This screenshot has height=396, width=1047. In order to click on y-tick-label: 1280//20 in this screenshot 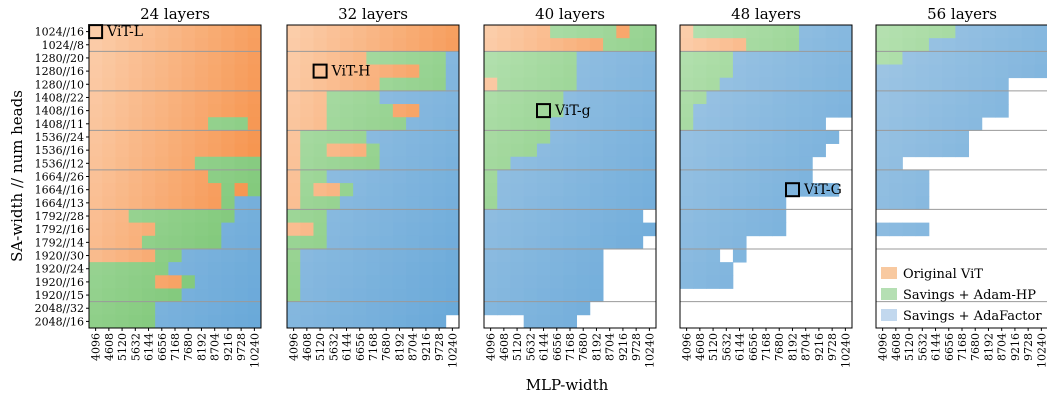, I will do `click(59, 58)`.